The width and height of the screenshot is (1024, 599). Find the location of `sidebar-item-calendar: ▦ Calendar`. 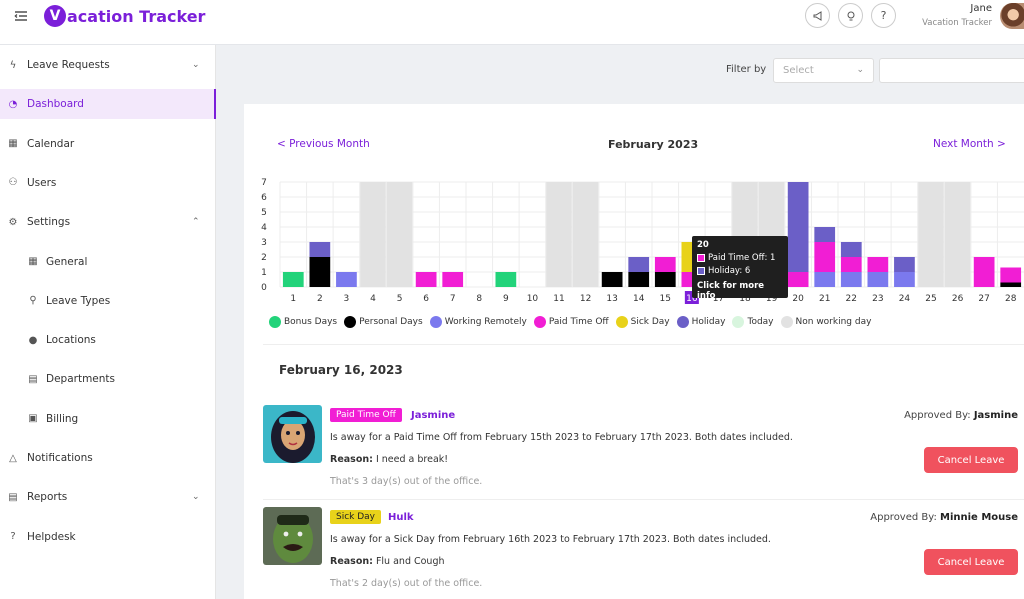

sidebar-item-calendar: ▦ Calendar is located at coordinates (108, 144).